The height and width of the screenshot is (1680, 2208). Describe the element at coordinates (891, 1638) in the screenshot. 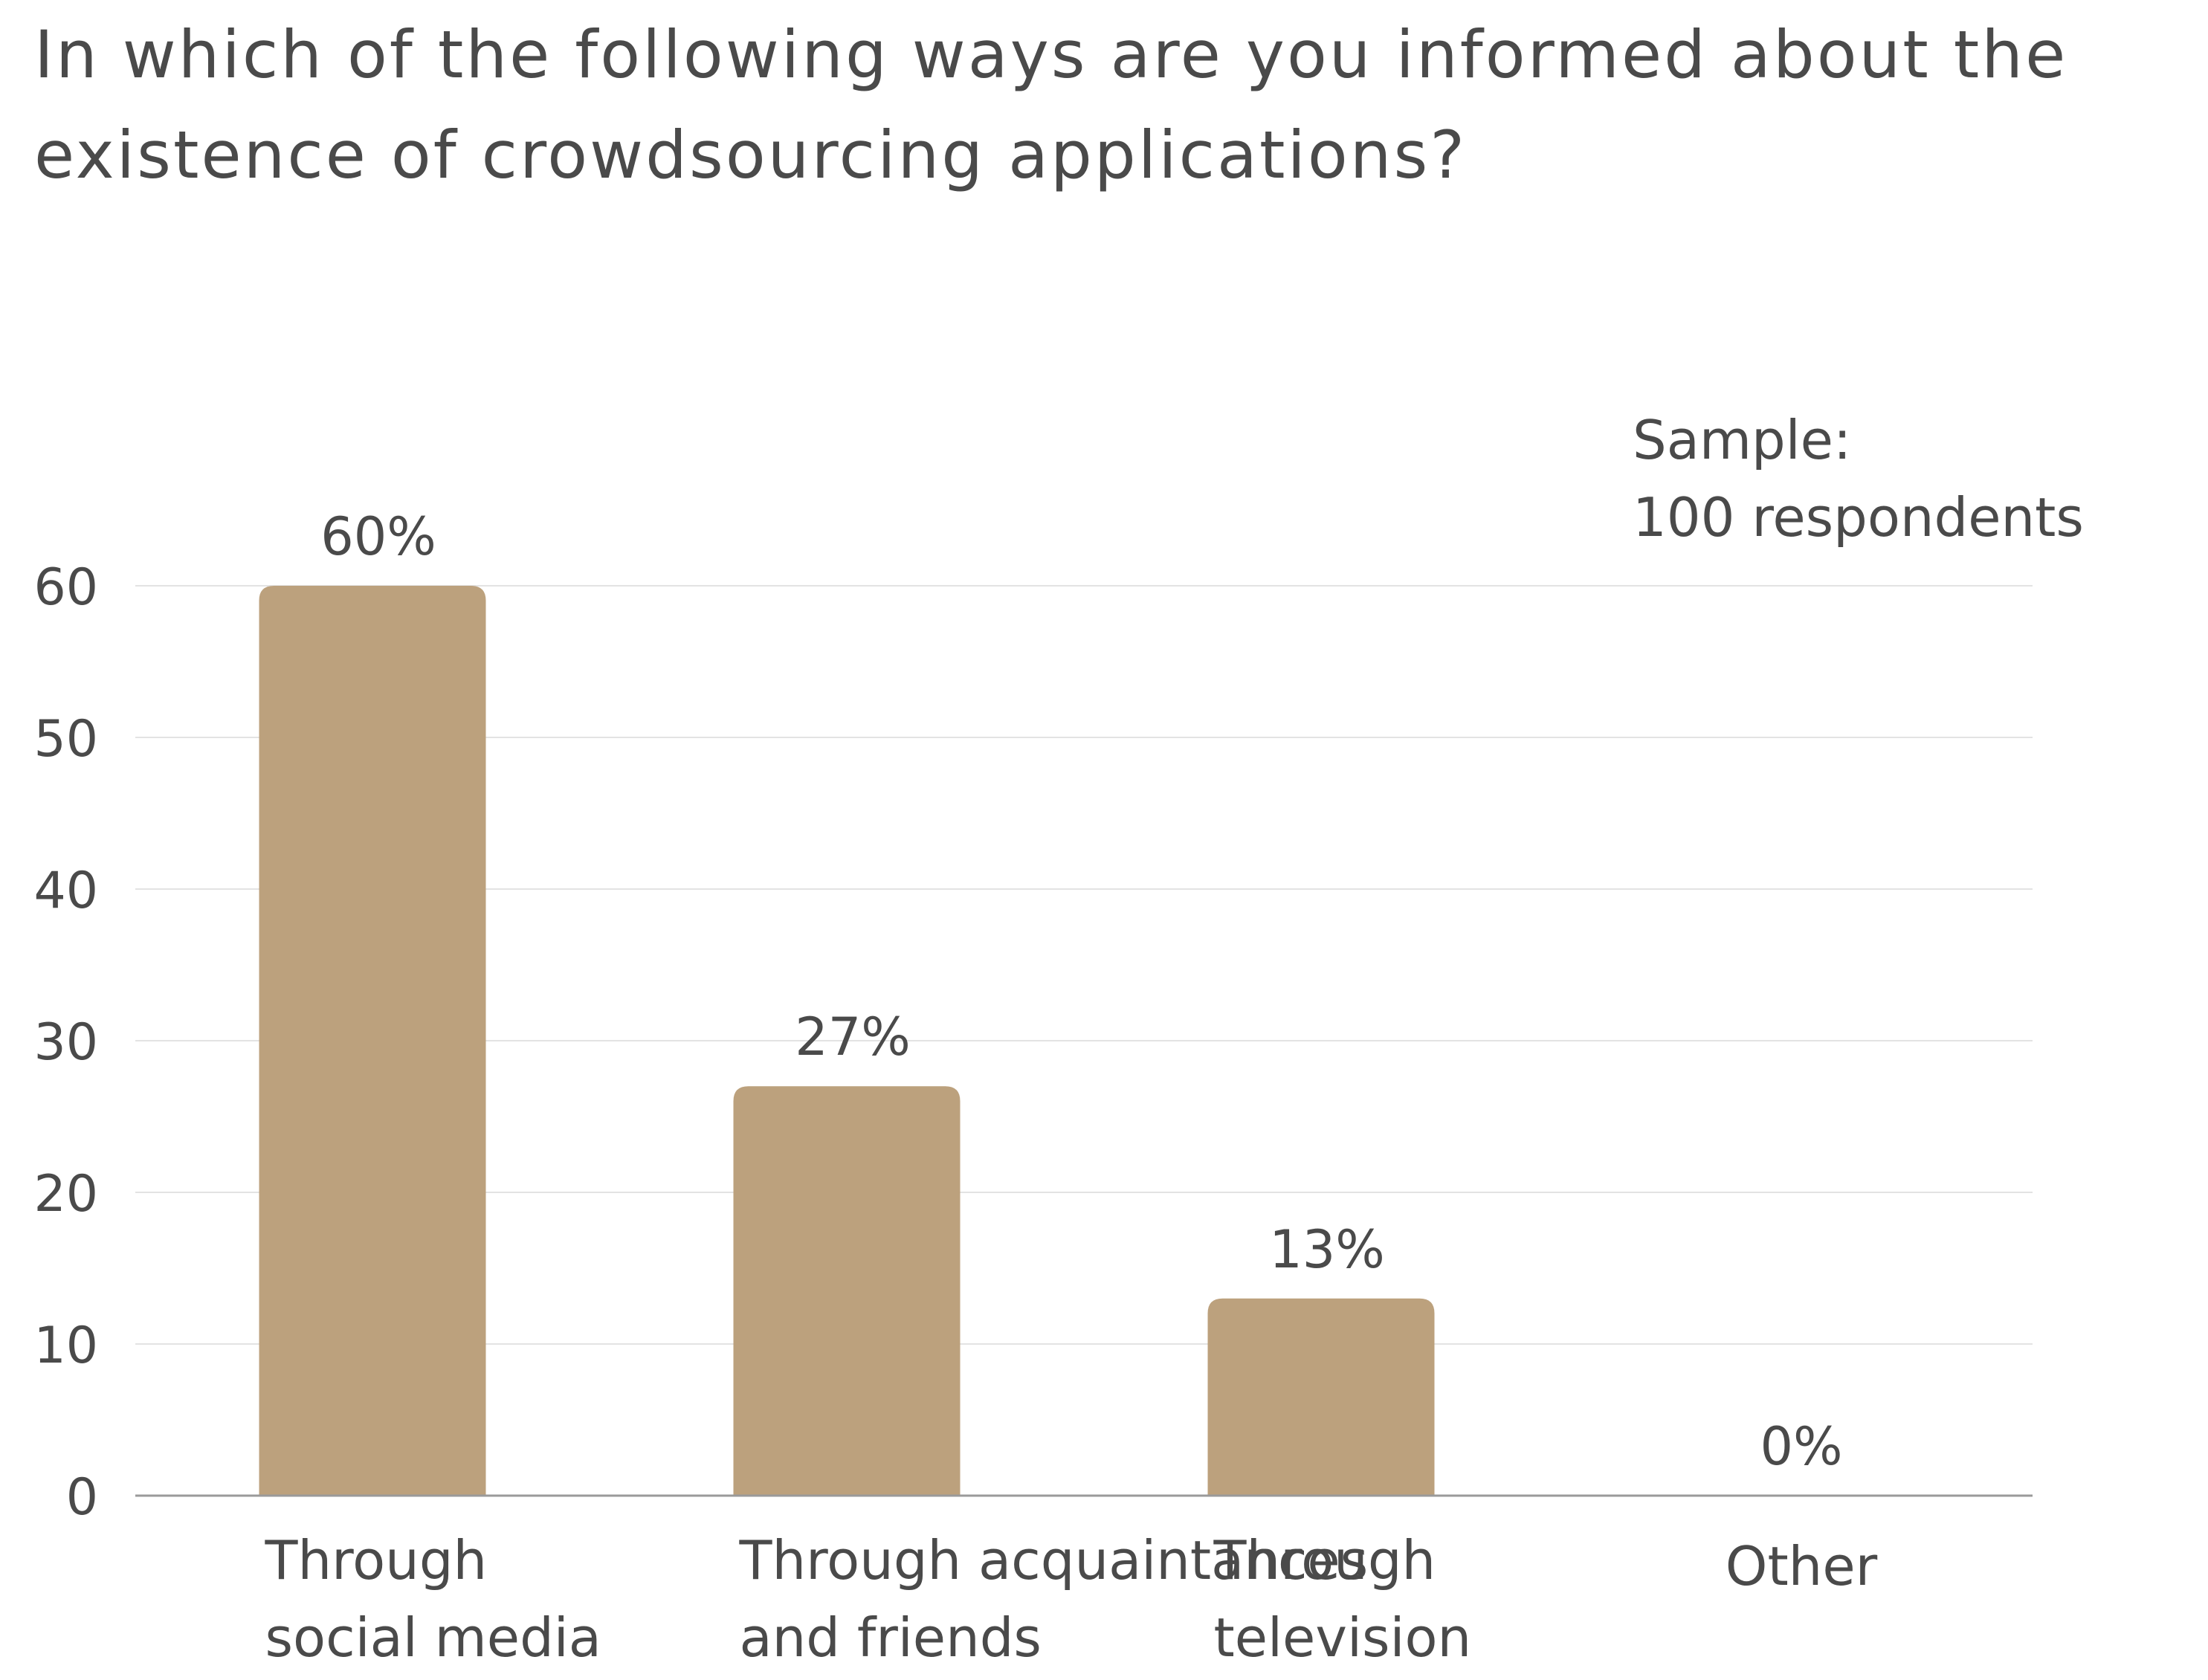

I see `category-label-2-line-2: and friends` at that location.